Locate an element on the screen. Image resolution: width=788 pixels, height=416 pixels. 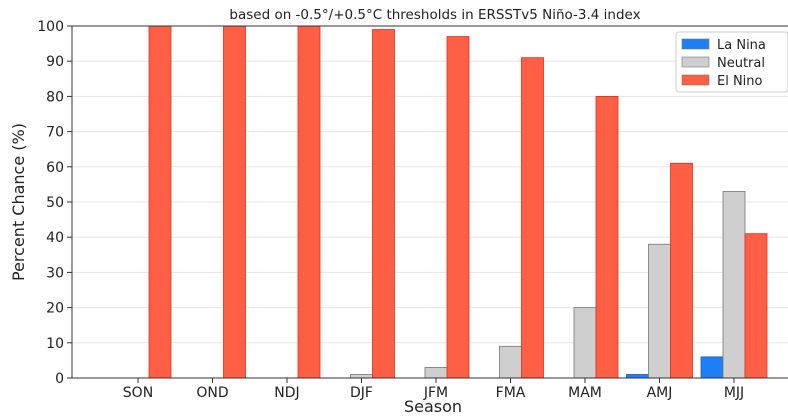
bar-neutral-amj is located at coordinates (659, 311).